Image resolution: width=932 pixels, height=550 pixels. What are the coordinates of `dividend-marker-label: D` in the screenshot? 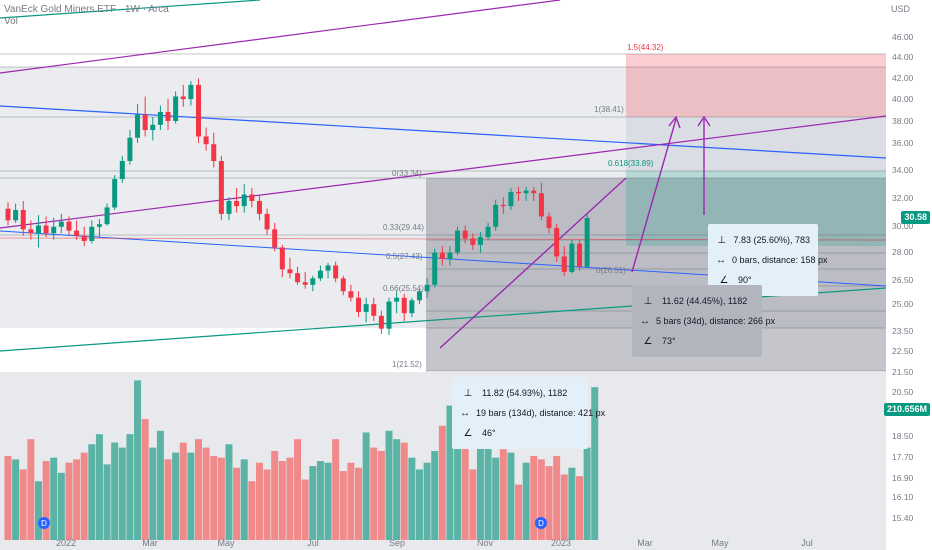 It's located at (44, 523).